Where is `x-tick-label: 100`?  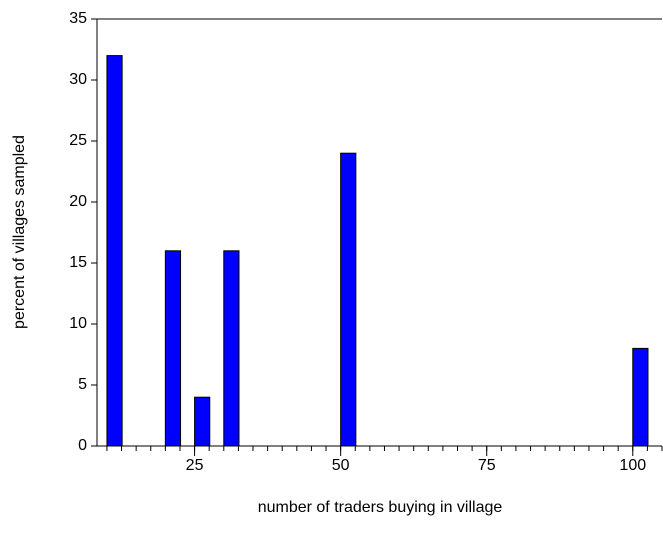
x-tick-label: 100 is located at coordinates (632, 465).